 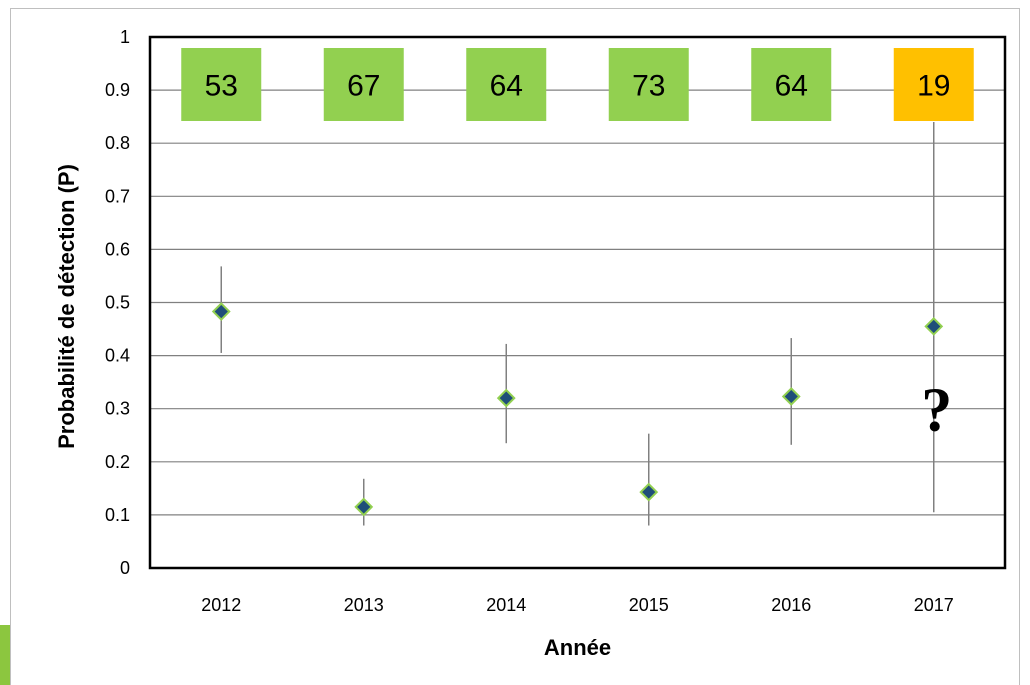 I want to click on x-tick-label: 2012, so click(x=221, y=605).